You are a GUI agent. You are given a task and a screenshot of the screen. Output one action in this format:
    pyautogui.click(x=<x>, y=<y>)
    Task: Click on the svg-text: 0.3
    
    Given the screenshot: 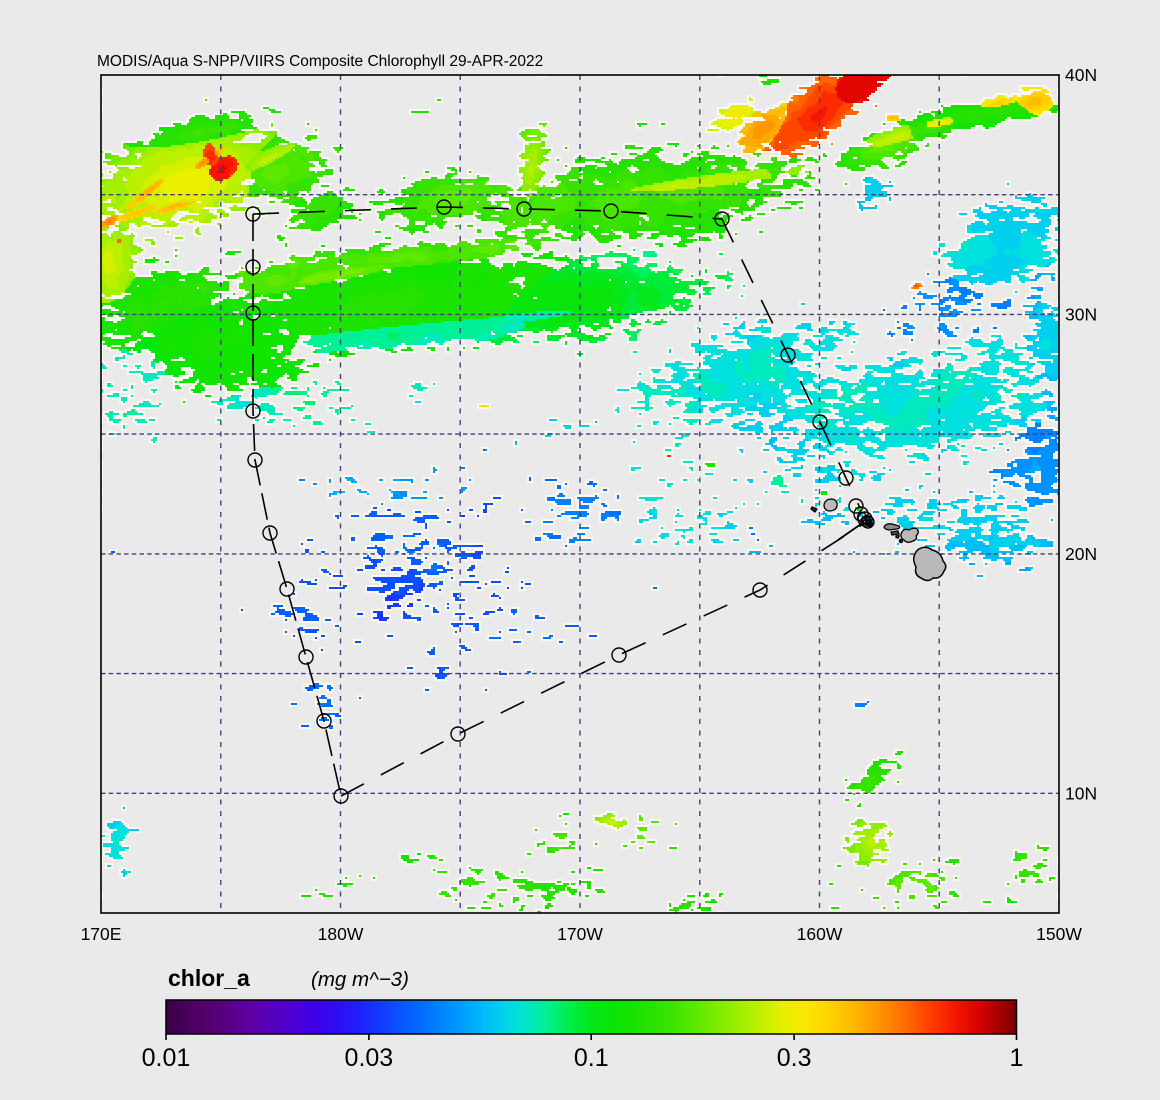 What is the action you would take?
    pyautogui.click(x=794, y=1058)
    